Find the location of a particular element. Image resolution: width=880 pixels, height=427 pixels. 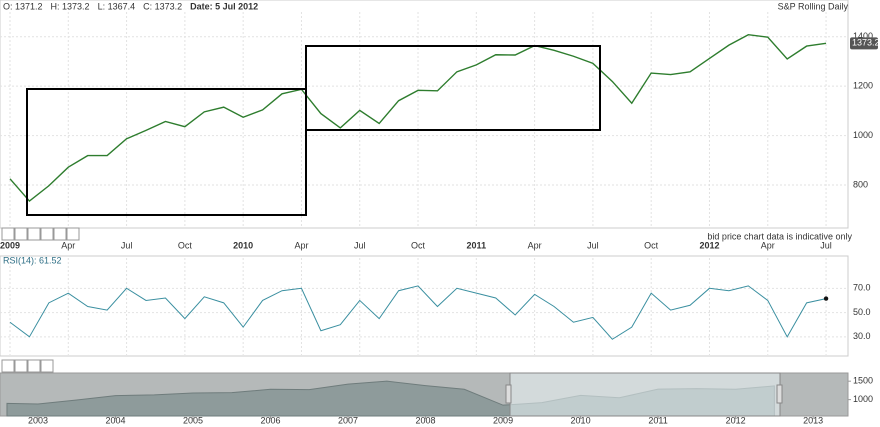

y-tick-label: 1400 is located at coordinates (863, 36).